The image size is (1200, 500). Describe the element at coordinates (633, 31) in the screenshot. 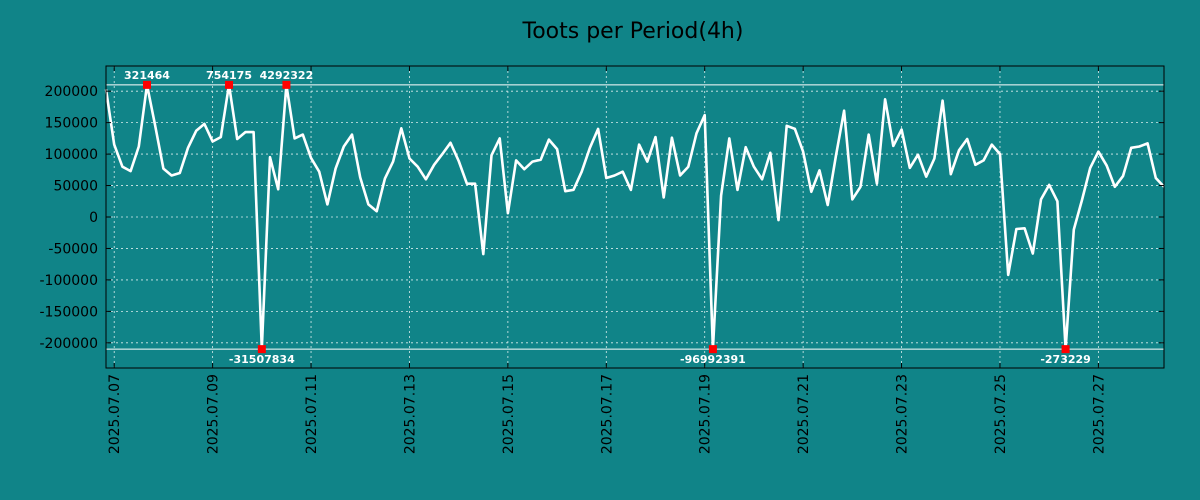

I see `chart-title: Toots per Period(4h)` at that location.